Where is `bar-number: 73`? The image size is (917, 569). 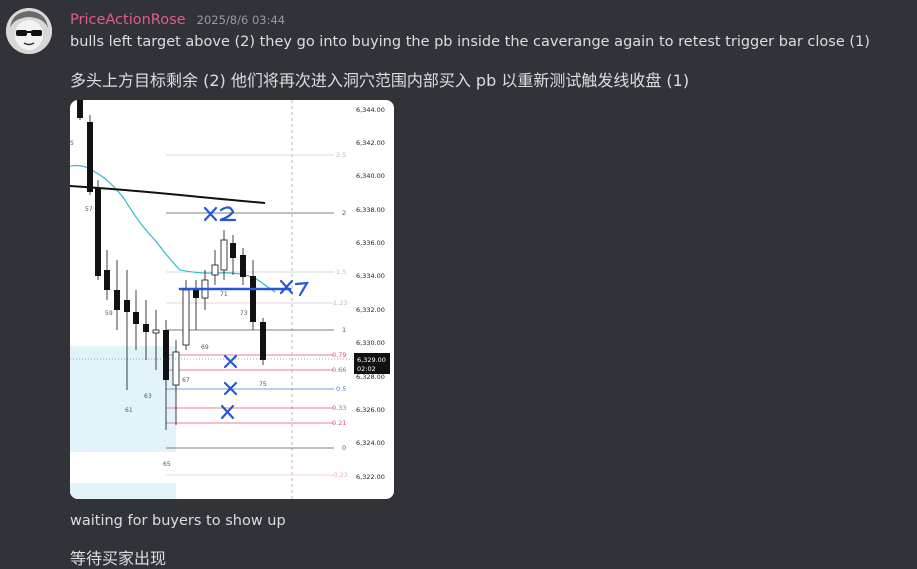
bar-number: 73 is located at coordinates (244, 313).